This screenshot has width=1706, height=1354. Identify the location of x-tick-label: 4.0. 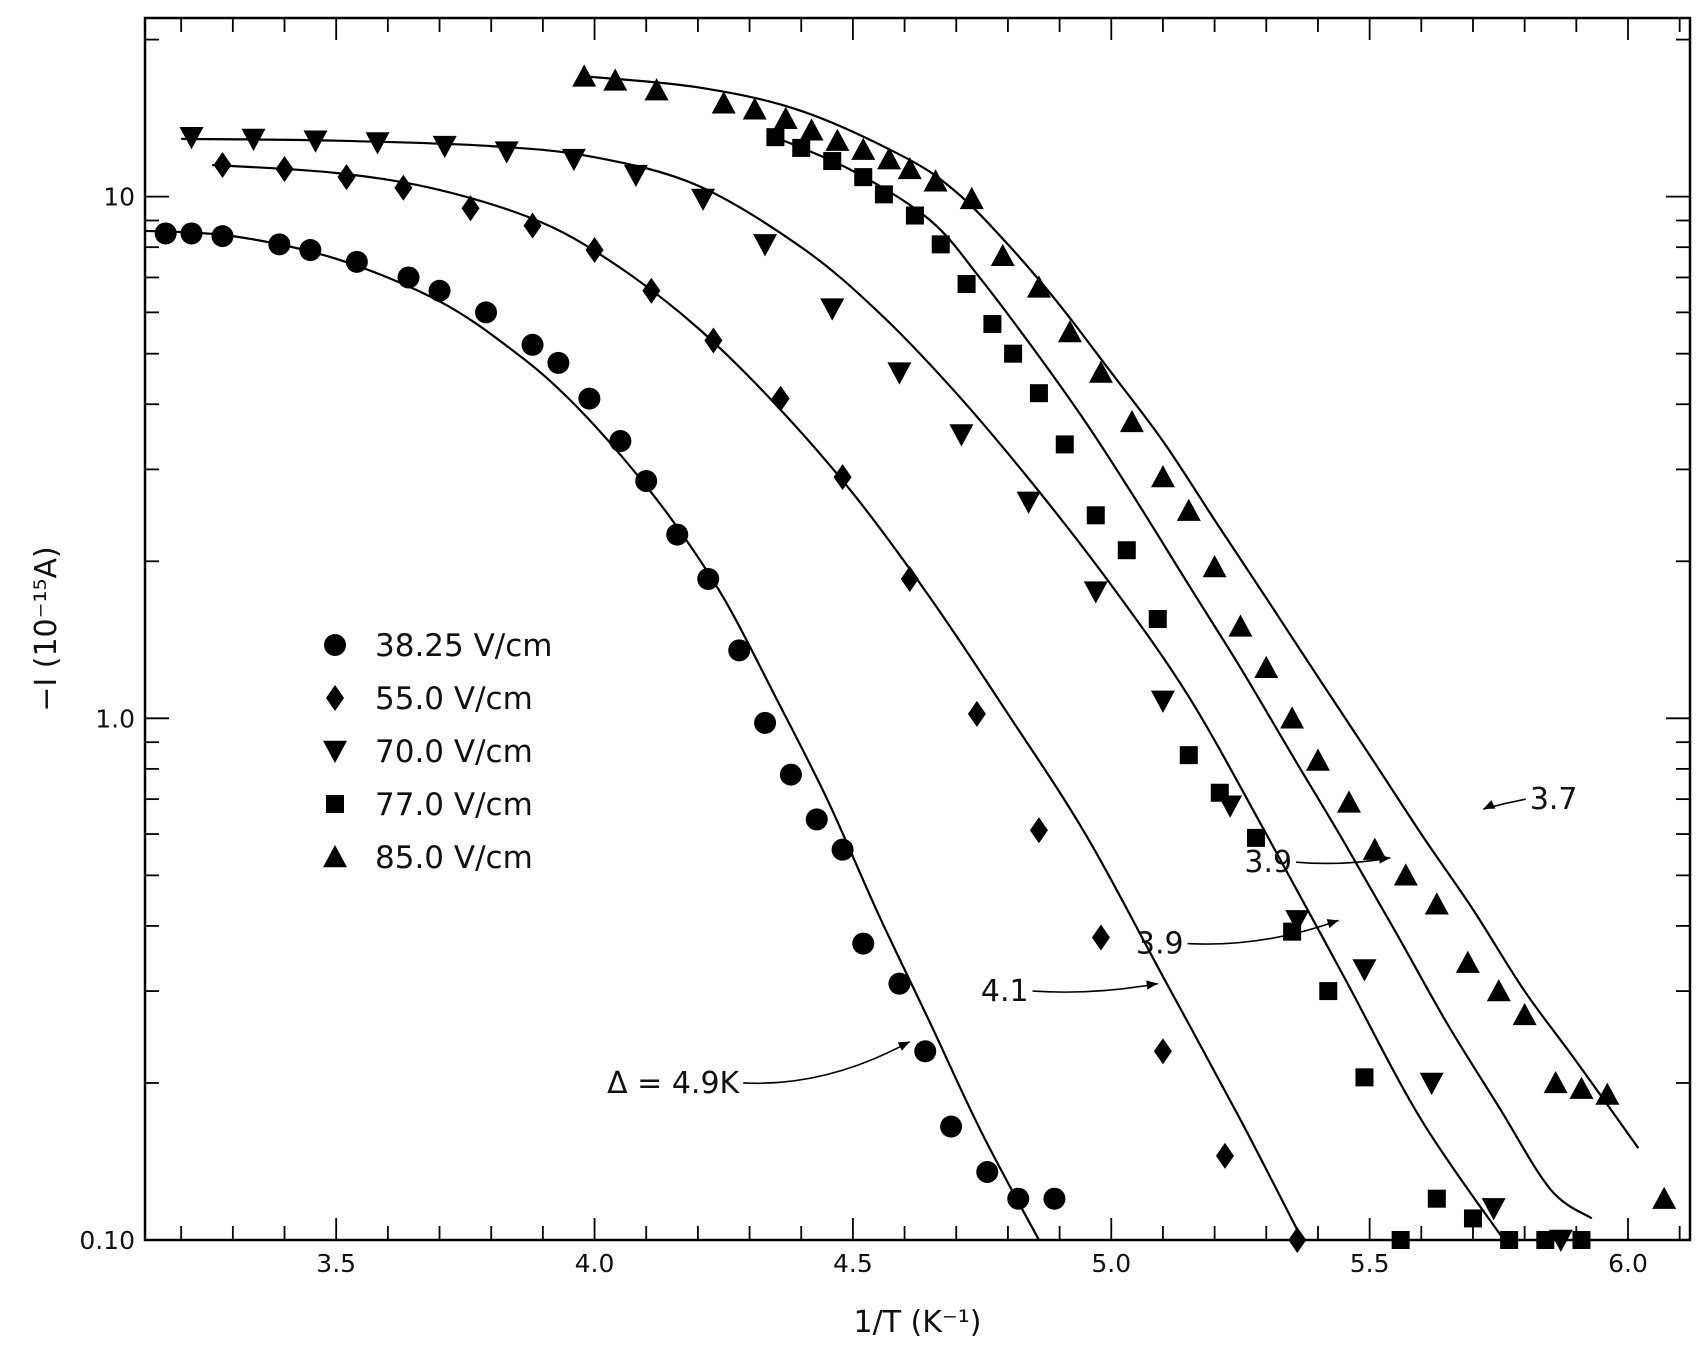
(595, 1263).